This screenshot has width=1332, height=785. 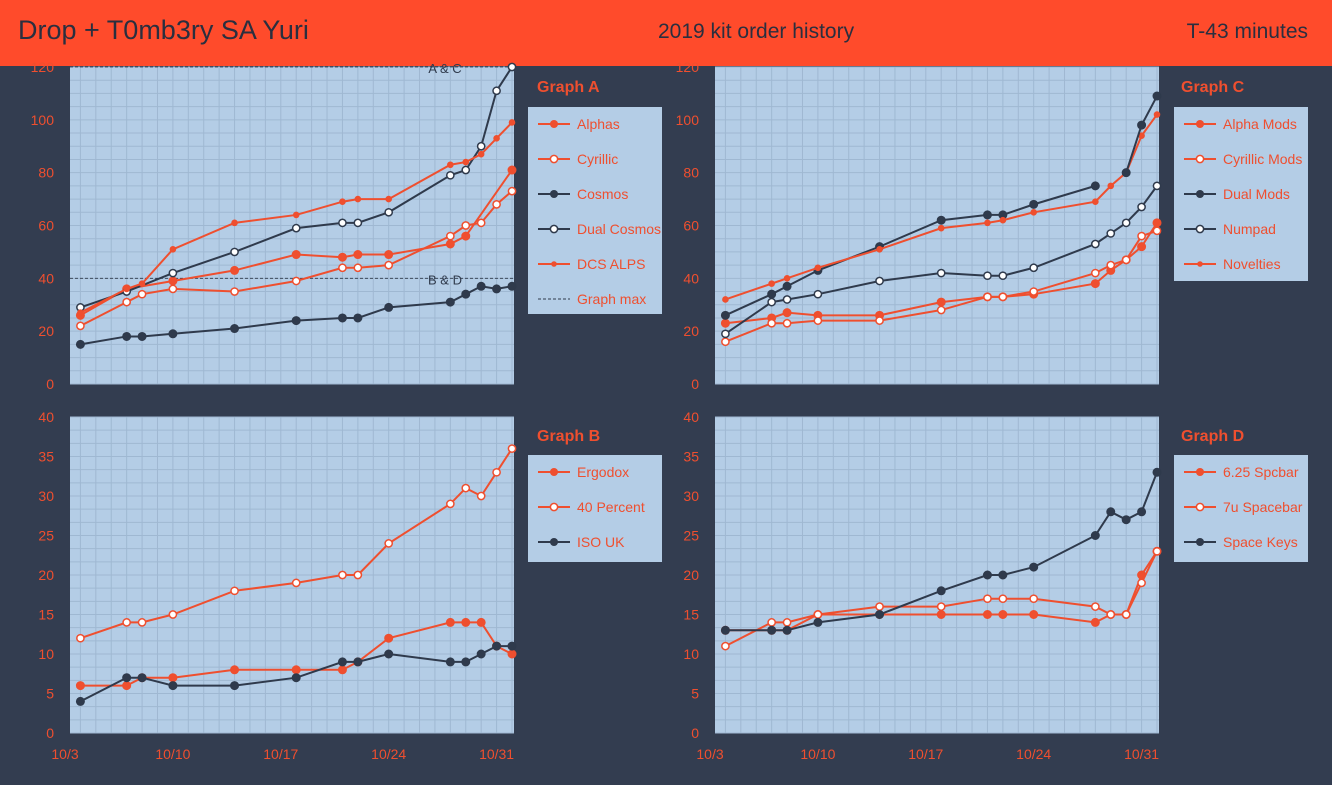 I want to click on x-tick-label: 10/10, so click(x=172, y=754).